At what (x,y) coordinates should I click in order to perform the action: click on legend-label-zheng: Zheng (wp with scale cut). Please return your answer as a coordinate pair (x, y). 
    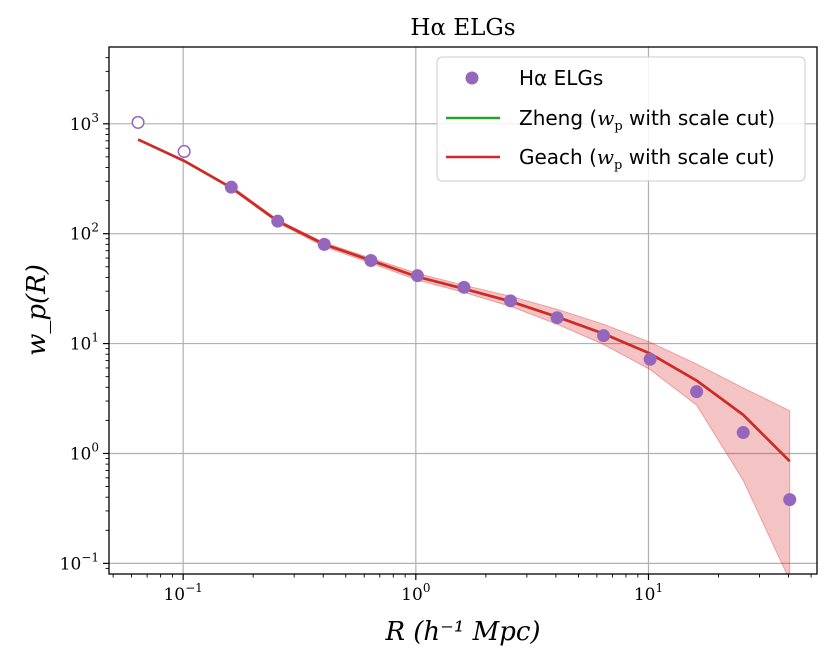
    Looking at the image, I should click on (647, 120).